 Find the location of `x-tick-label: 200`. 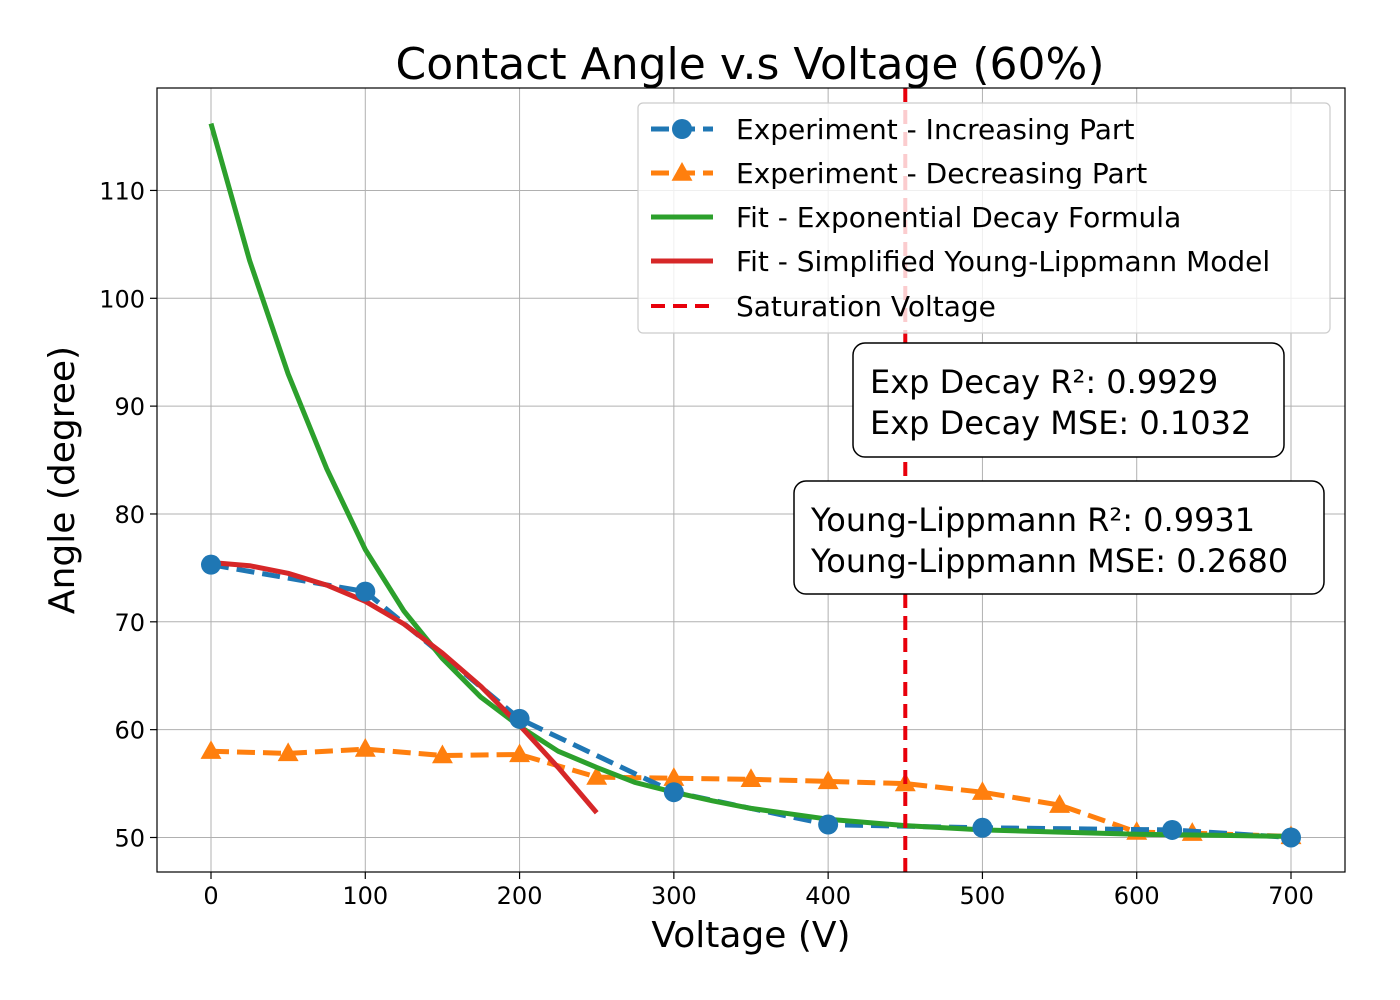

x-tick-label: 200 is located at coordinates (520, 896).